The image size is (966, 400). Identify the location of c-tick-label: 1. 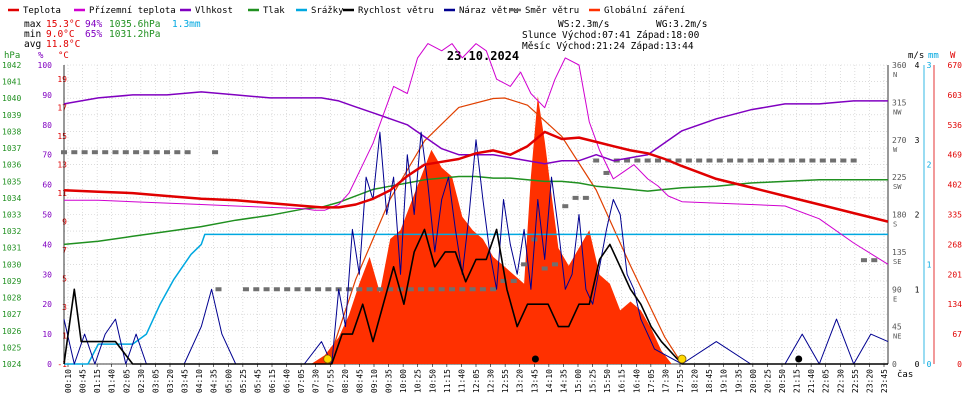
(64, 336).